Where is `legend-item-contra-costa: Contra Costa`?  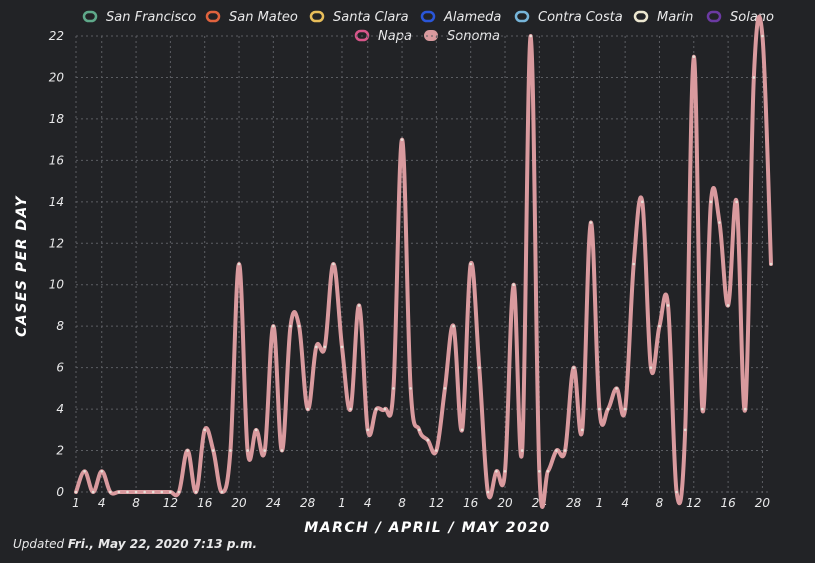 legend-item-contra-costa: Contra Costa is located at coordinates (568, 17).